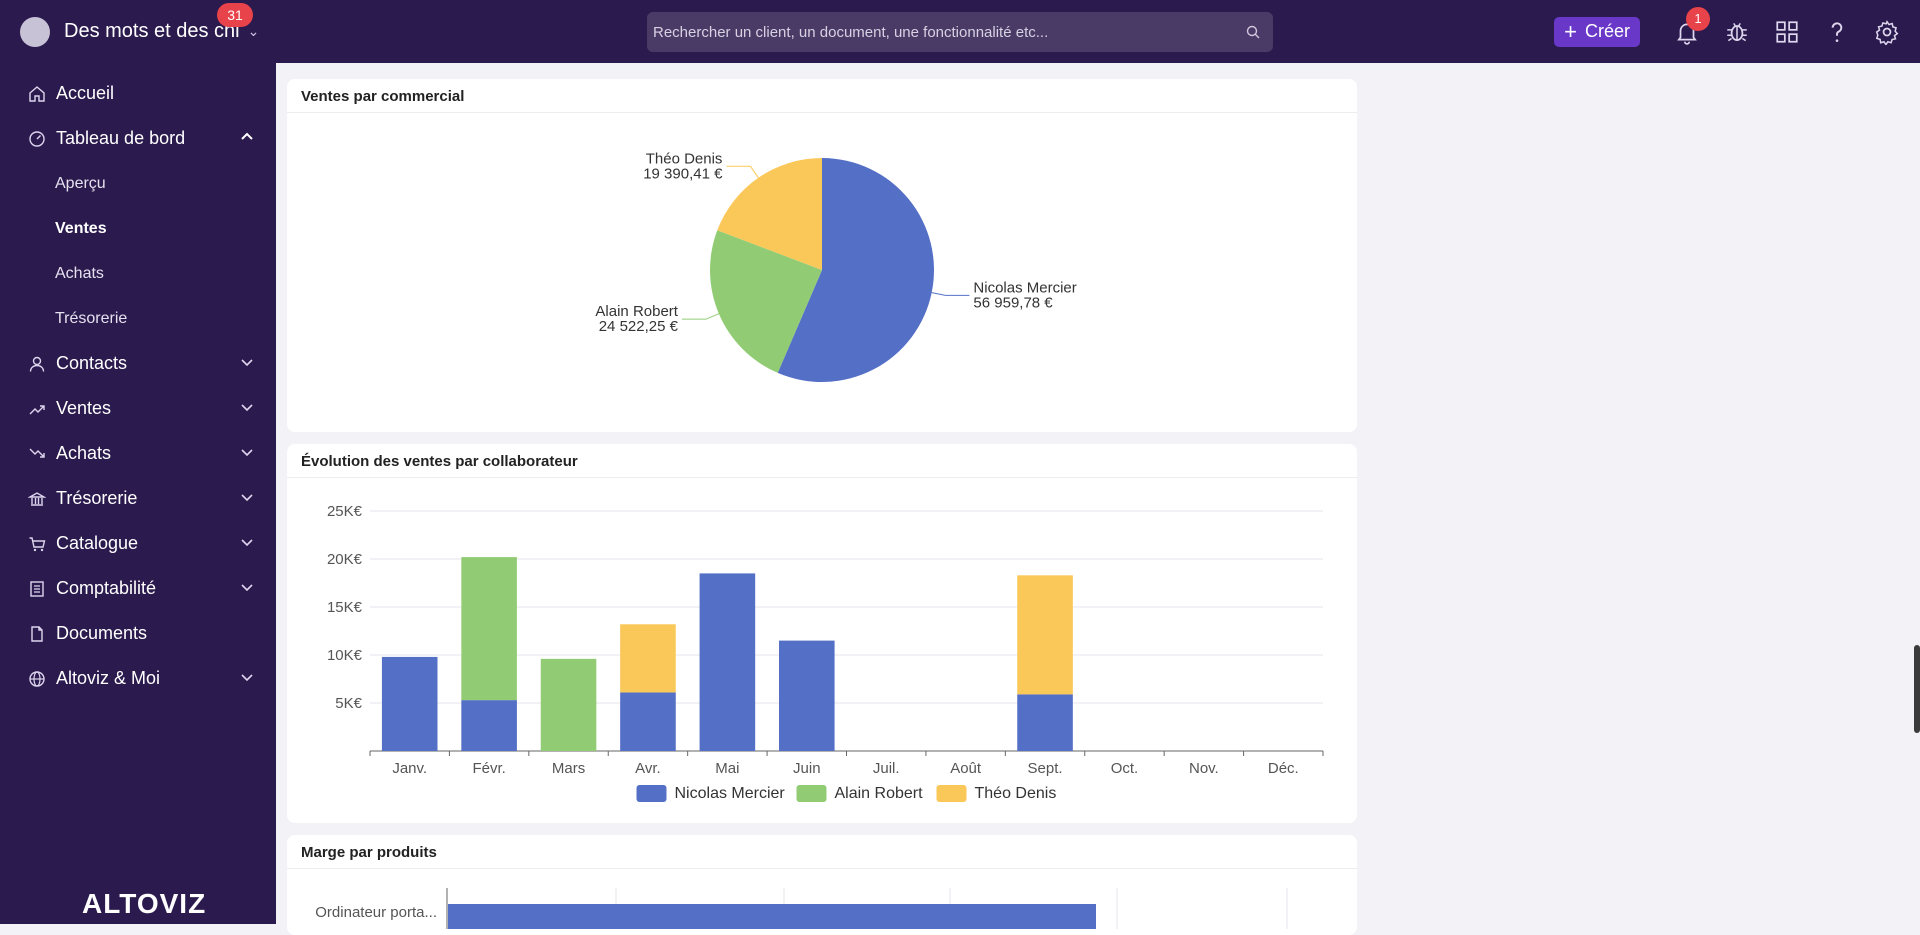 The width and height of the screenshot is (1920, 935). What do you see at coordinates (37, 543) in the screenshot?
I see `cart-icon` at bounding box center [37, 543].